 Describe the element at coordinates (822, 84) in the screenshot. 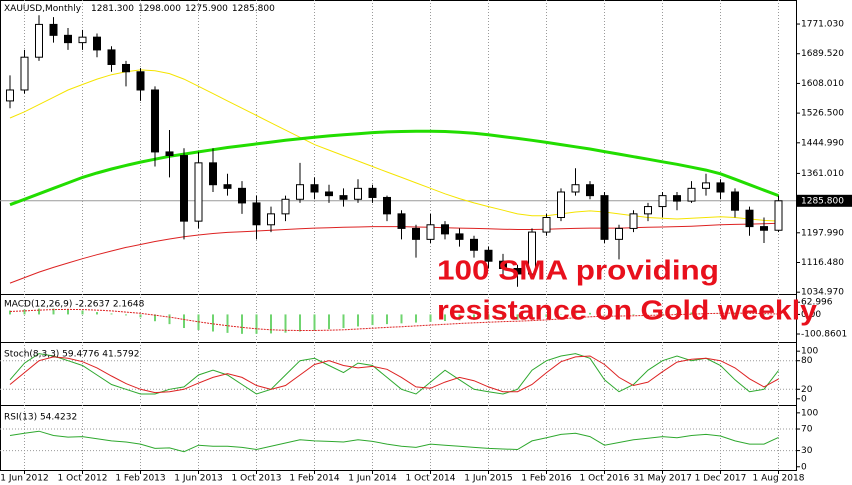

I see `y-tick-label: 1608.010` at that location.